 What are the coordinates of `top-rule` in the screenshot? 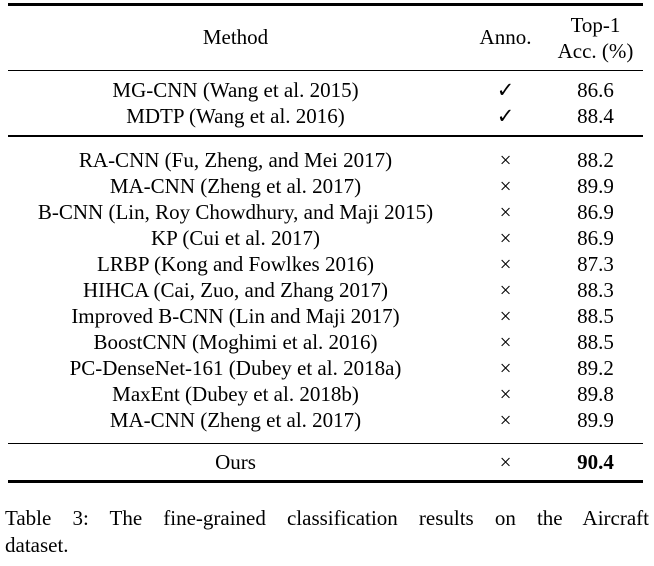 It's located at (325, 4).